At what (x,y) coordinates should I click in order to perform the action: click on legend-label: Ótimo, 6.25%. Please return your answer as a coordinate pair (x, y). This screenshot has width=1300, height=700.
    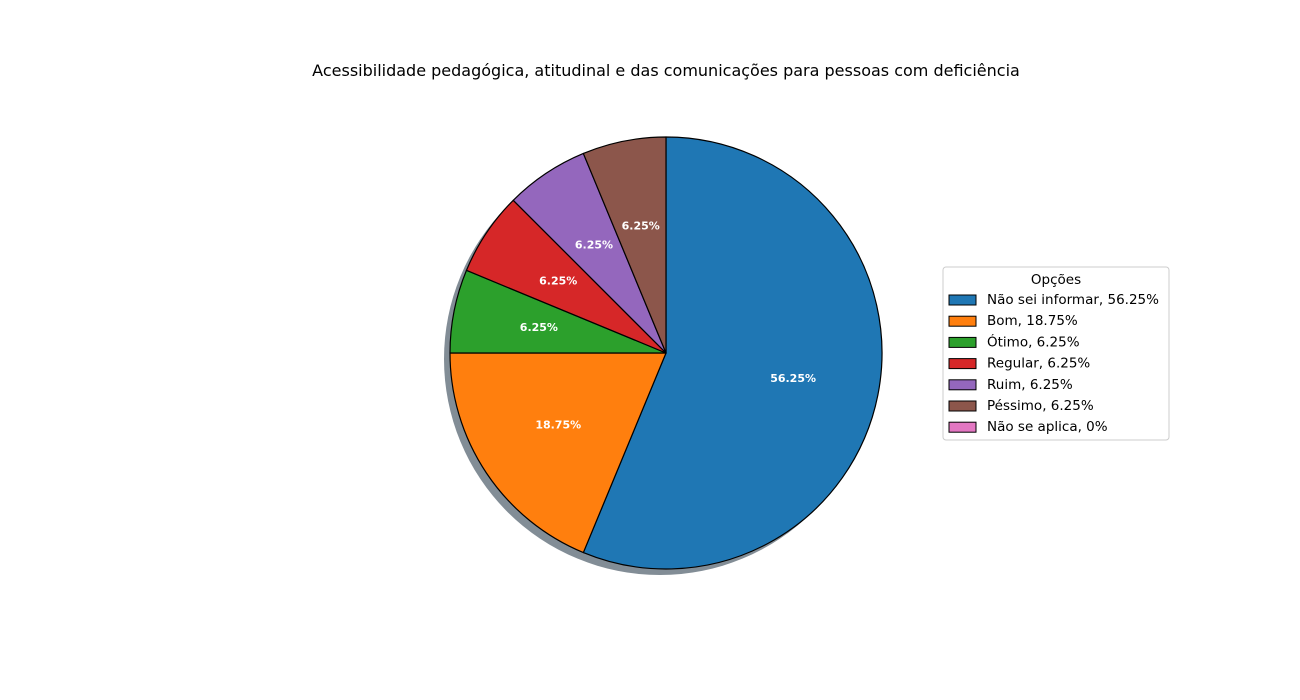
    Looking at the image, I should click on (1033, 341).